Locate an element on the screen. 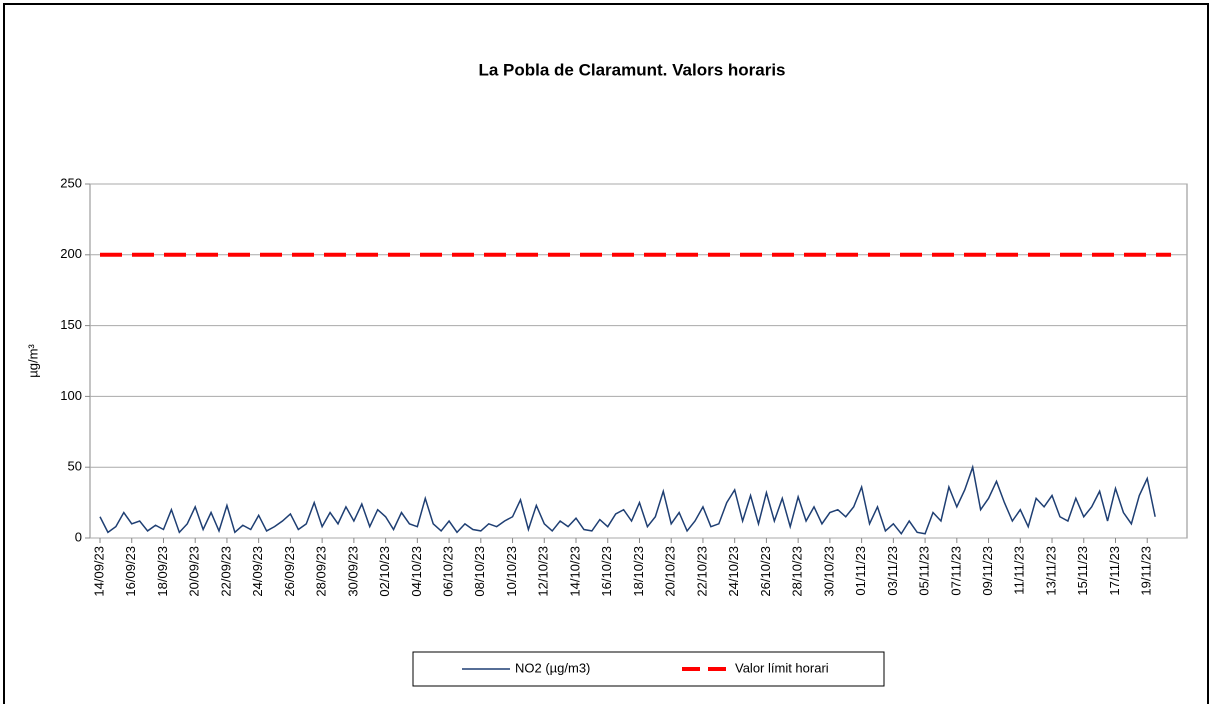 The width and height of the screenshot is (1212, 704). y-tick-label: 250 is located at coordinates (71, 182).